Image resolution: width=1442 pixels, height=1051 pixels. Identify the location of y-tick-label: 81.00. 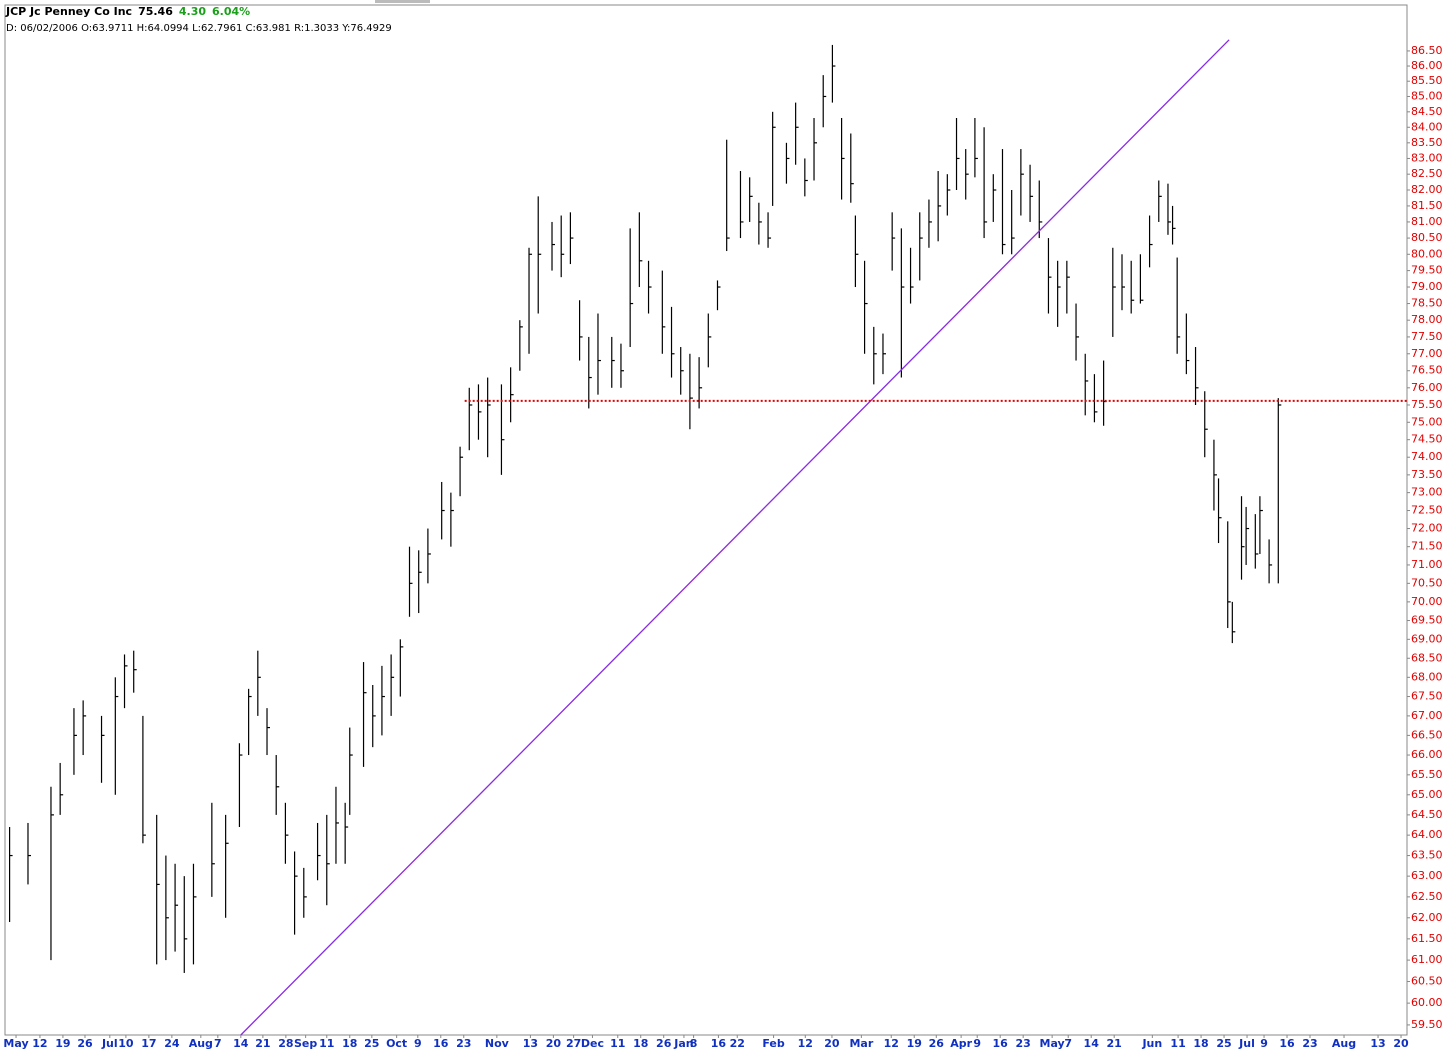
(1426, 221).